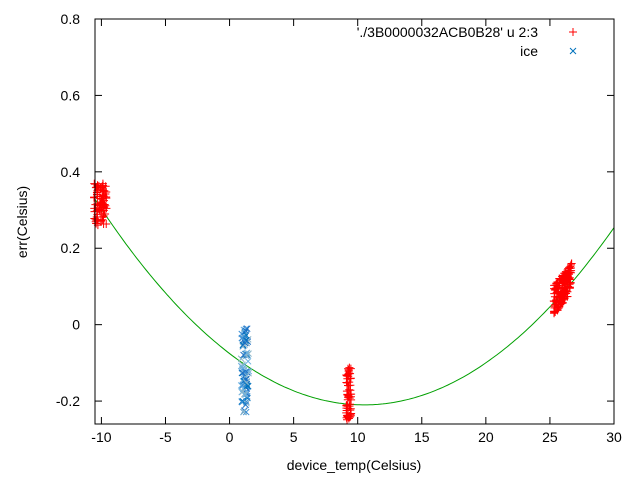  What do you see at coordinates (230, 437) in the screenshot?
I see `x-tick-label: 0` at bounding box center [230, 437].